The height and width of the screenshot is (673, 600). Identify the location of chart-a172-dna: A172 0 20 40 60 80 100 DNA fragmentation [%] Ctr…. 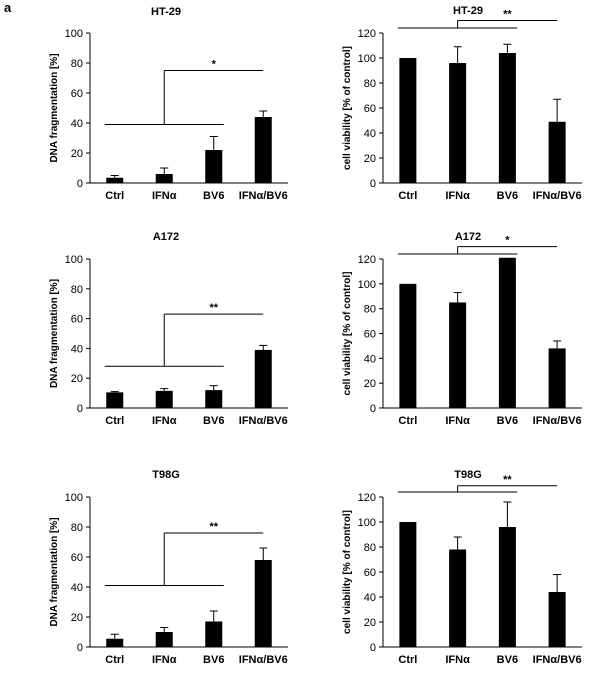
(168, 329).